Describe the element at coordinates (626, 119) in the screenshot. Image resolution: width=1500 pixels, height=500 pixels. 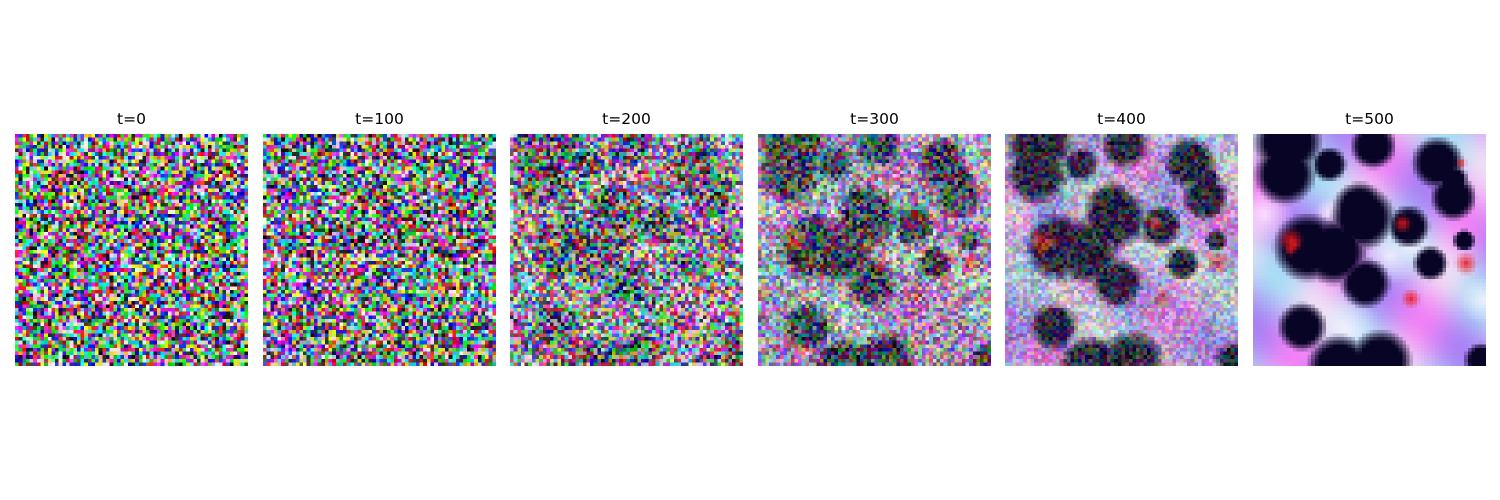
I see `panel-title: t=200` at that location.